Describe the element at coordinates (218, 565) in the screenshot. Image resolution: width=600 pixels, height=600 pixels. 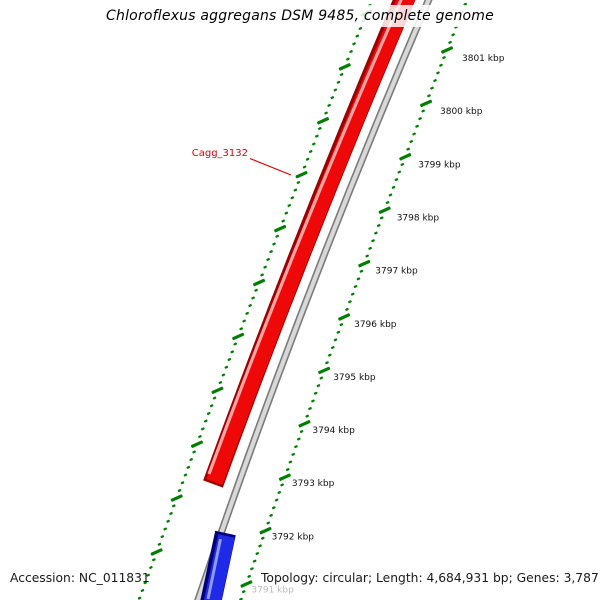
I see `gene-feature-blue` at that location.